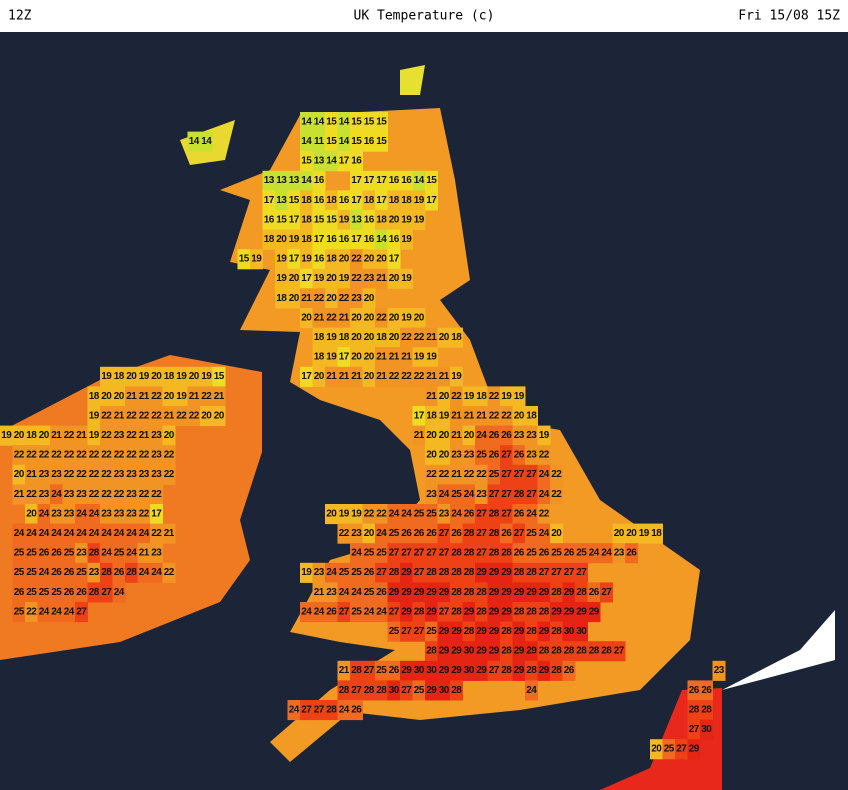 This screenshot has width=848, height=790. What do you see at coordinates (269, 219) in the screenshot?
I see `temperature-label: 16` at bounding box center [269, 219].